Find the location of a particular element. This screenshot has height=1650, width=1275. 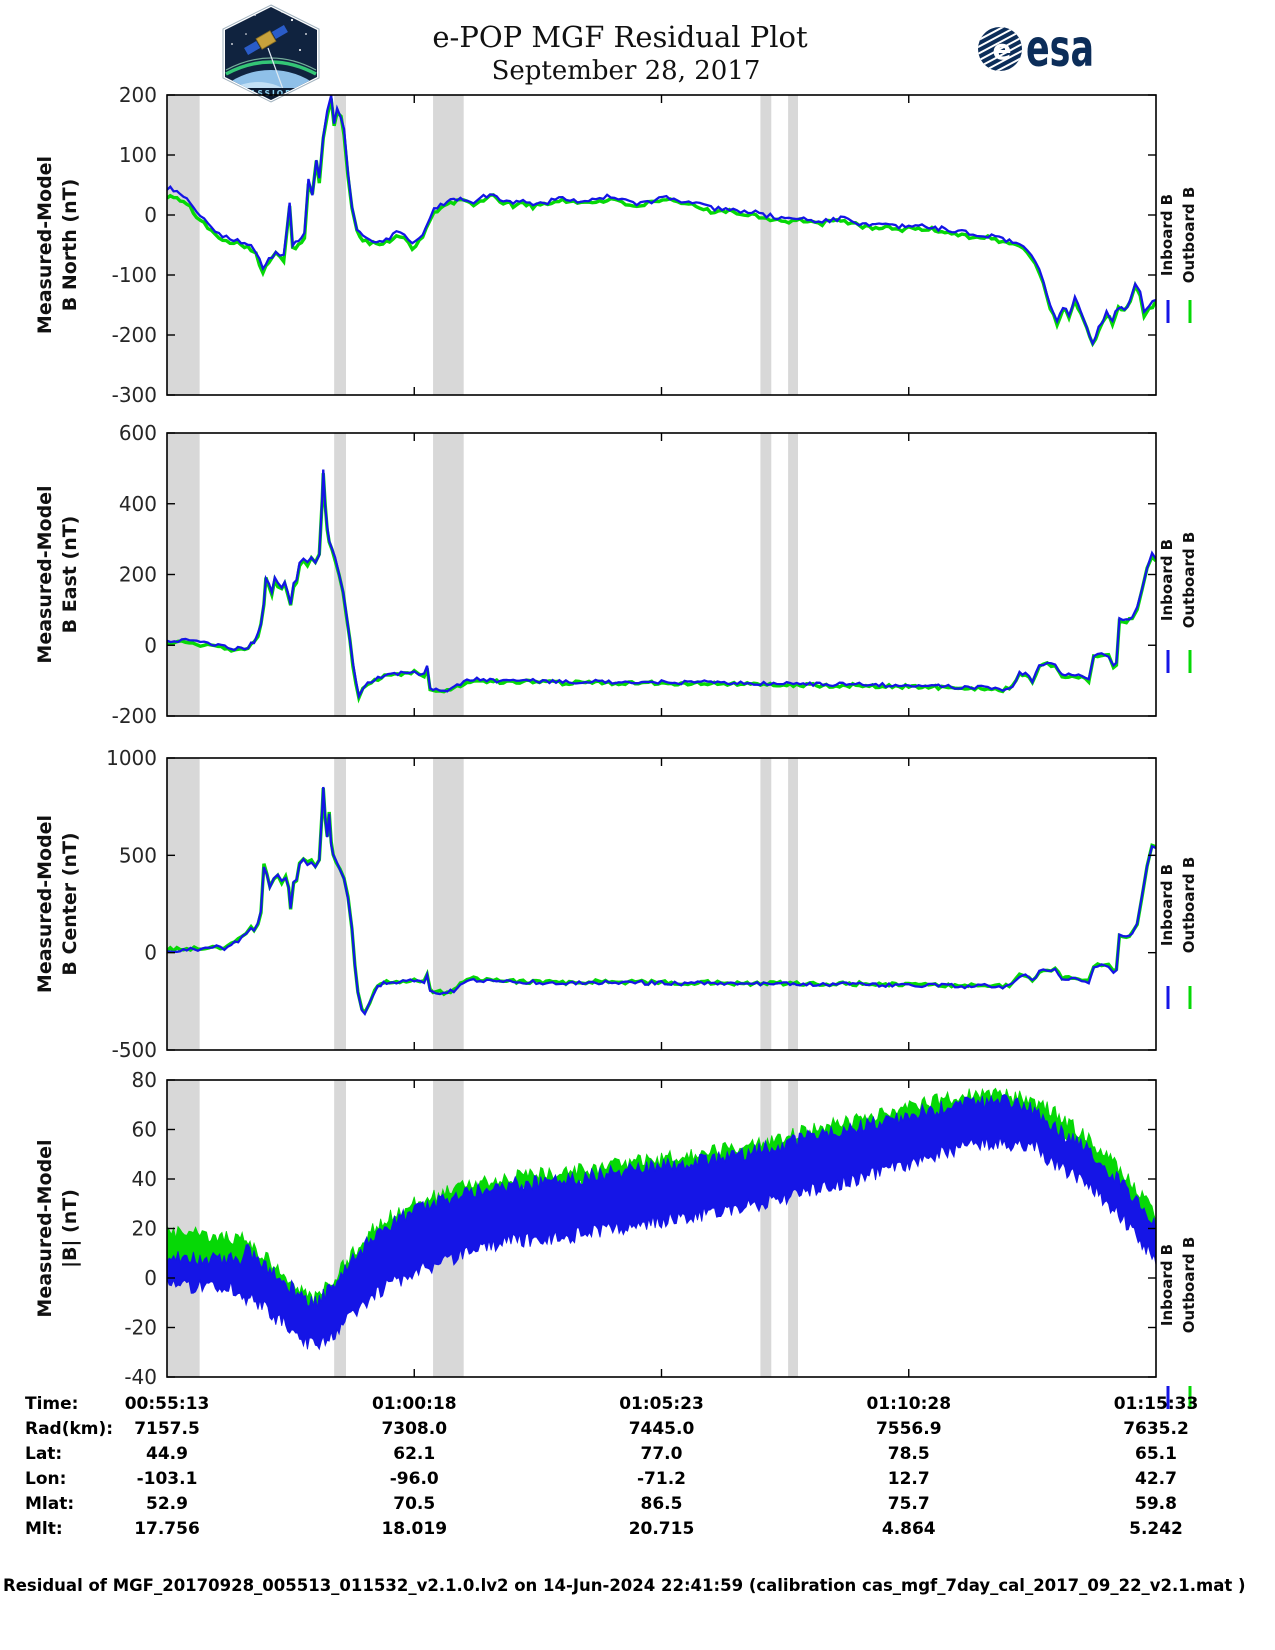

ephemeris-value: 75.7 is located at coordinates (908, 1504).